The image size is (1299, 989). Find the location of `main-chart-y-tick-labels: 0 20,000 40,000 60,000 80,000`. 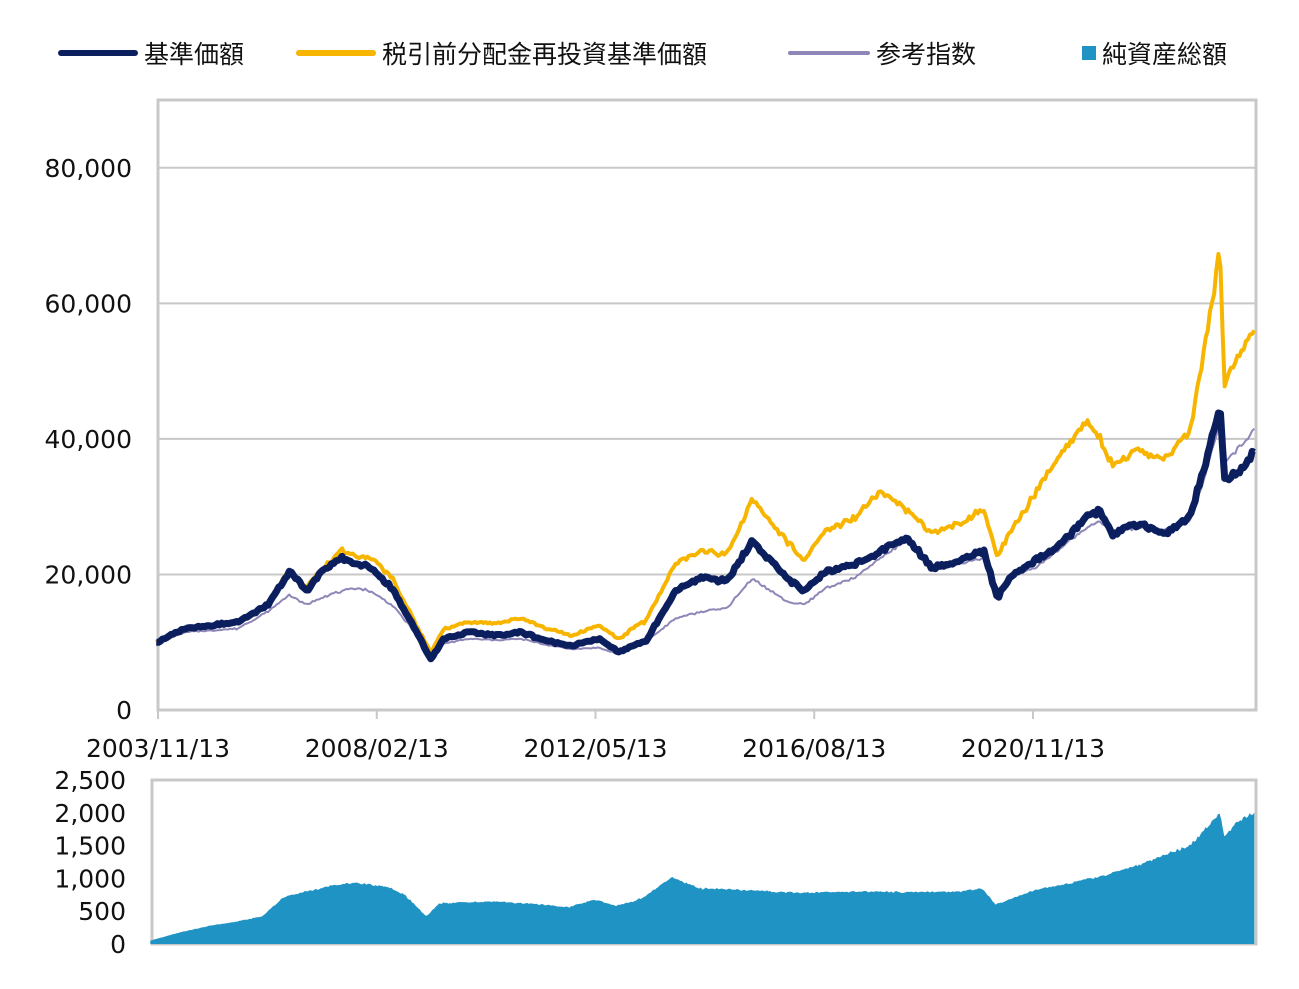

main-chart-y-tick-labels: 0 20,000 40,000 60,000 80,000 is located at coordinates (88, 439).